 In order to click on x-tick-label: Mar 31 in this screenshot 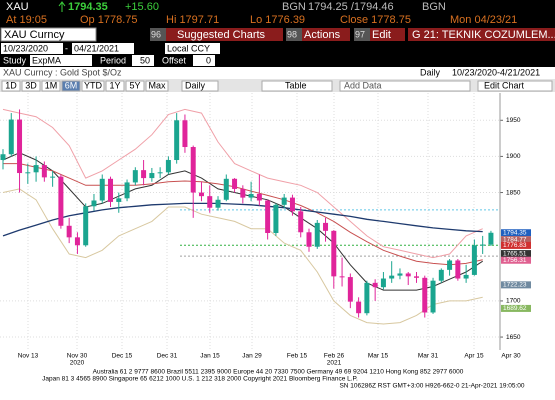, I will do `click(428, 356)`.